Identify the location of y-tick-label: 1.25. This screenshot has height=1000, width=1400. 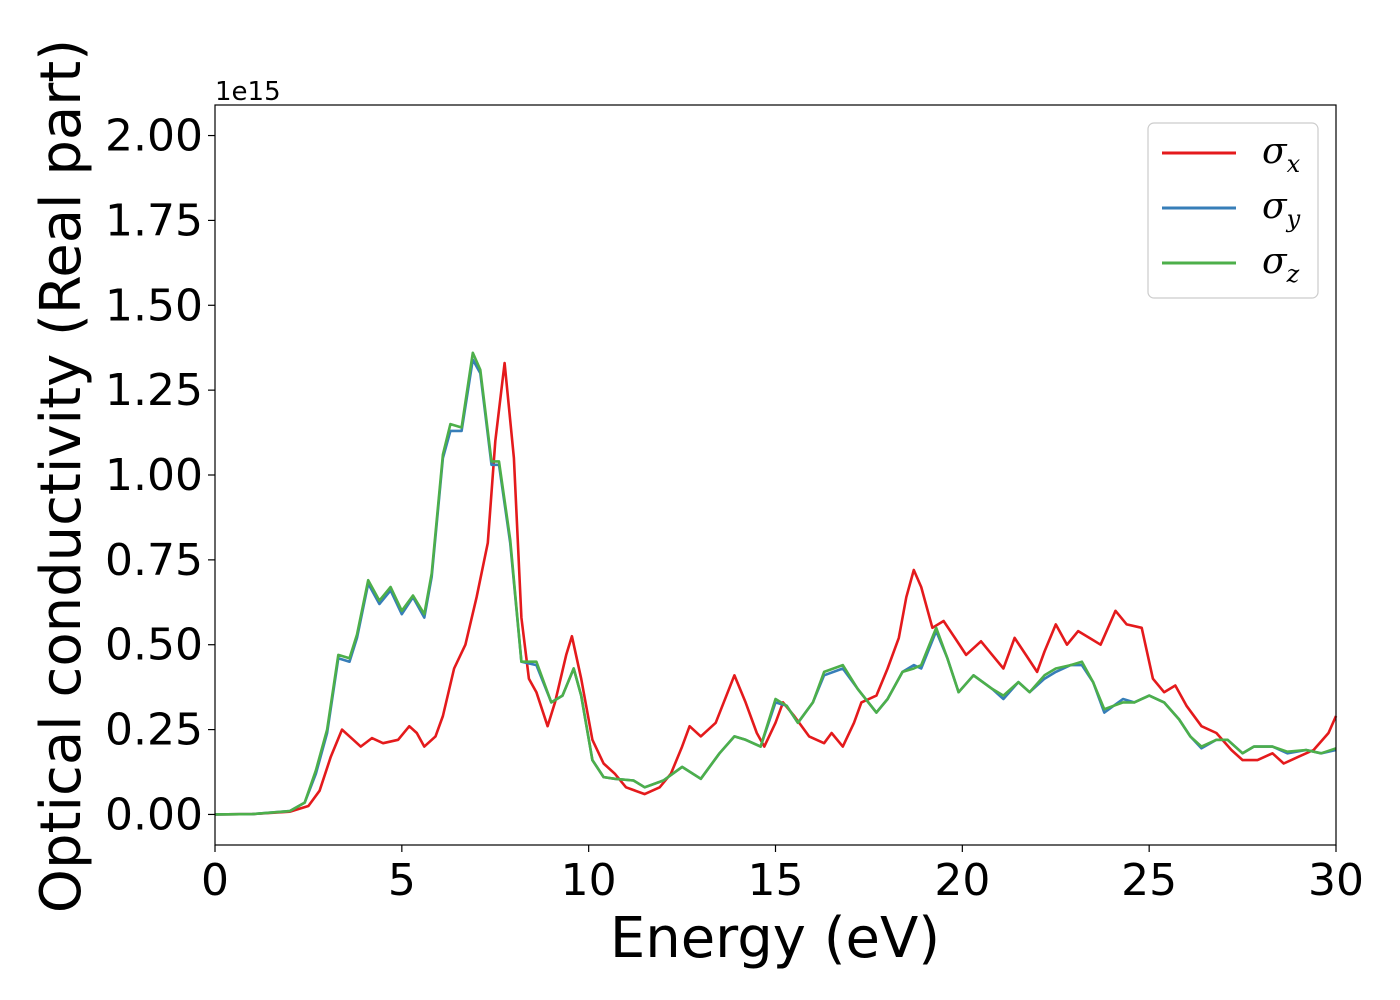
(154, 390).